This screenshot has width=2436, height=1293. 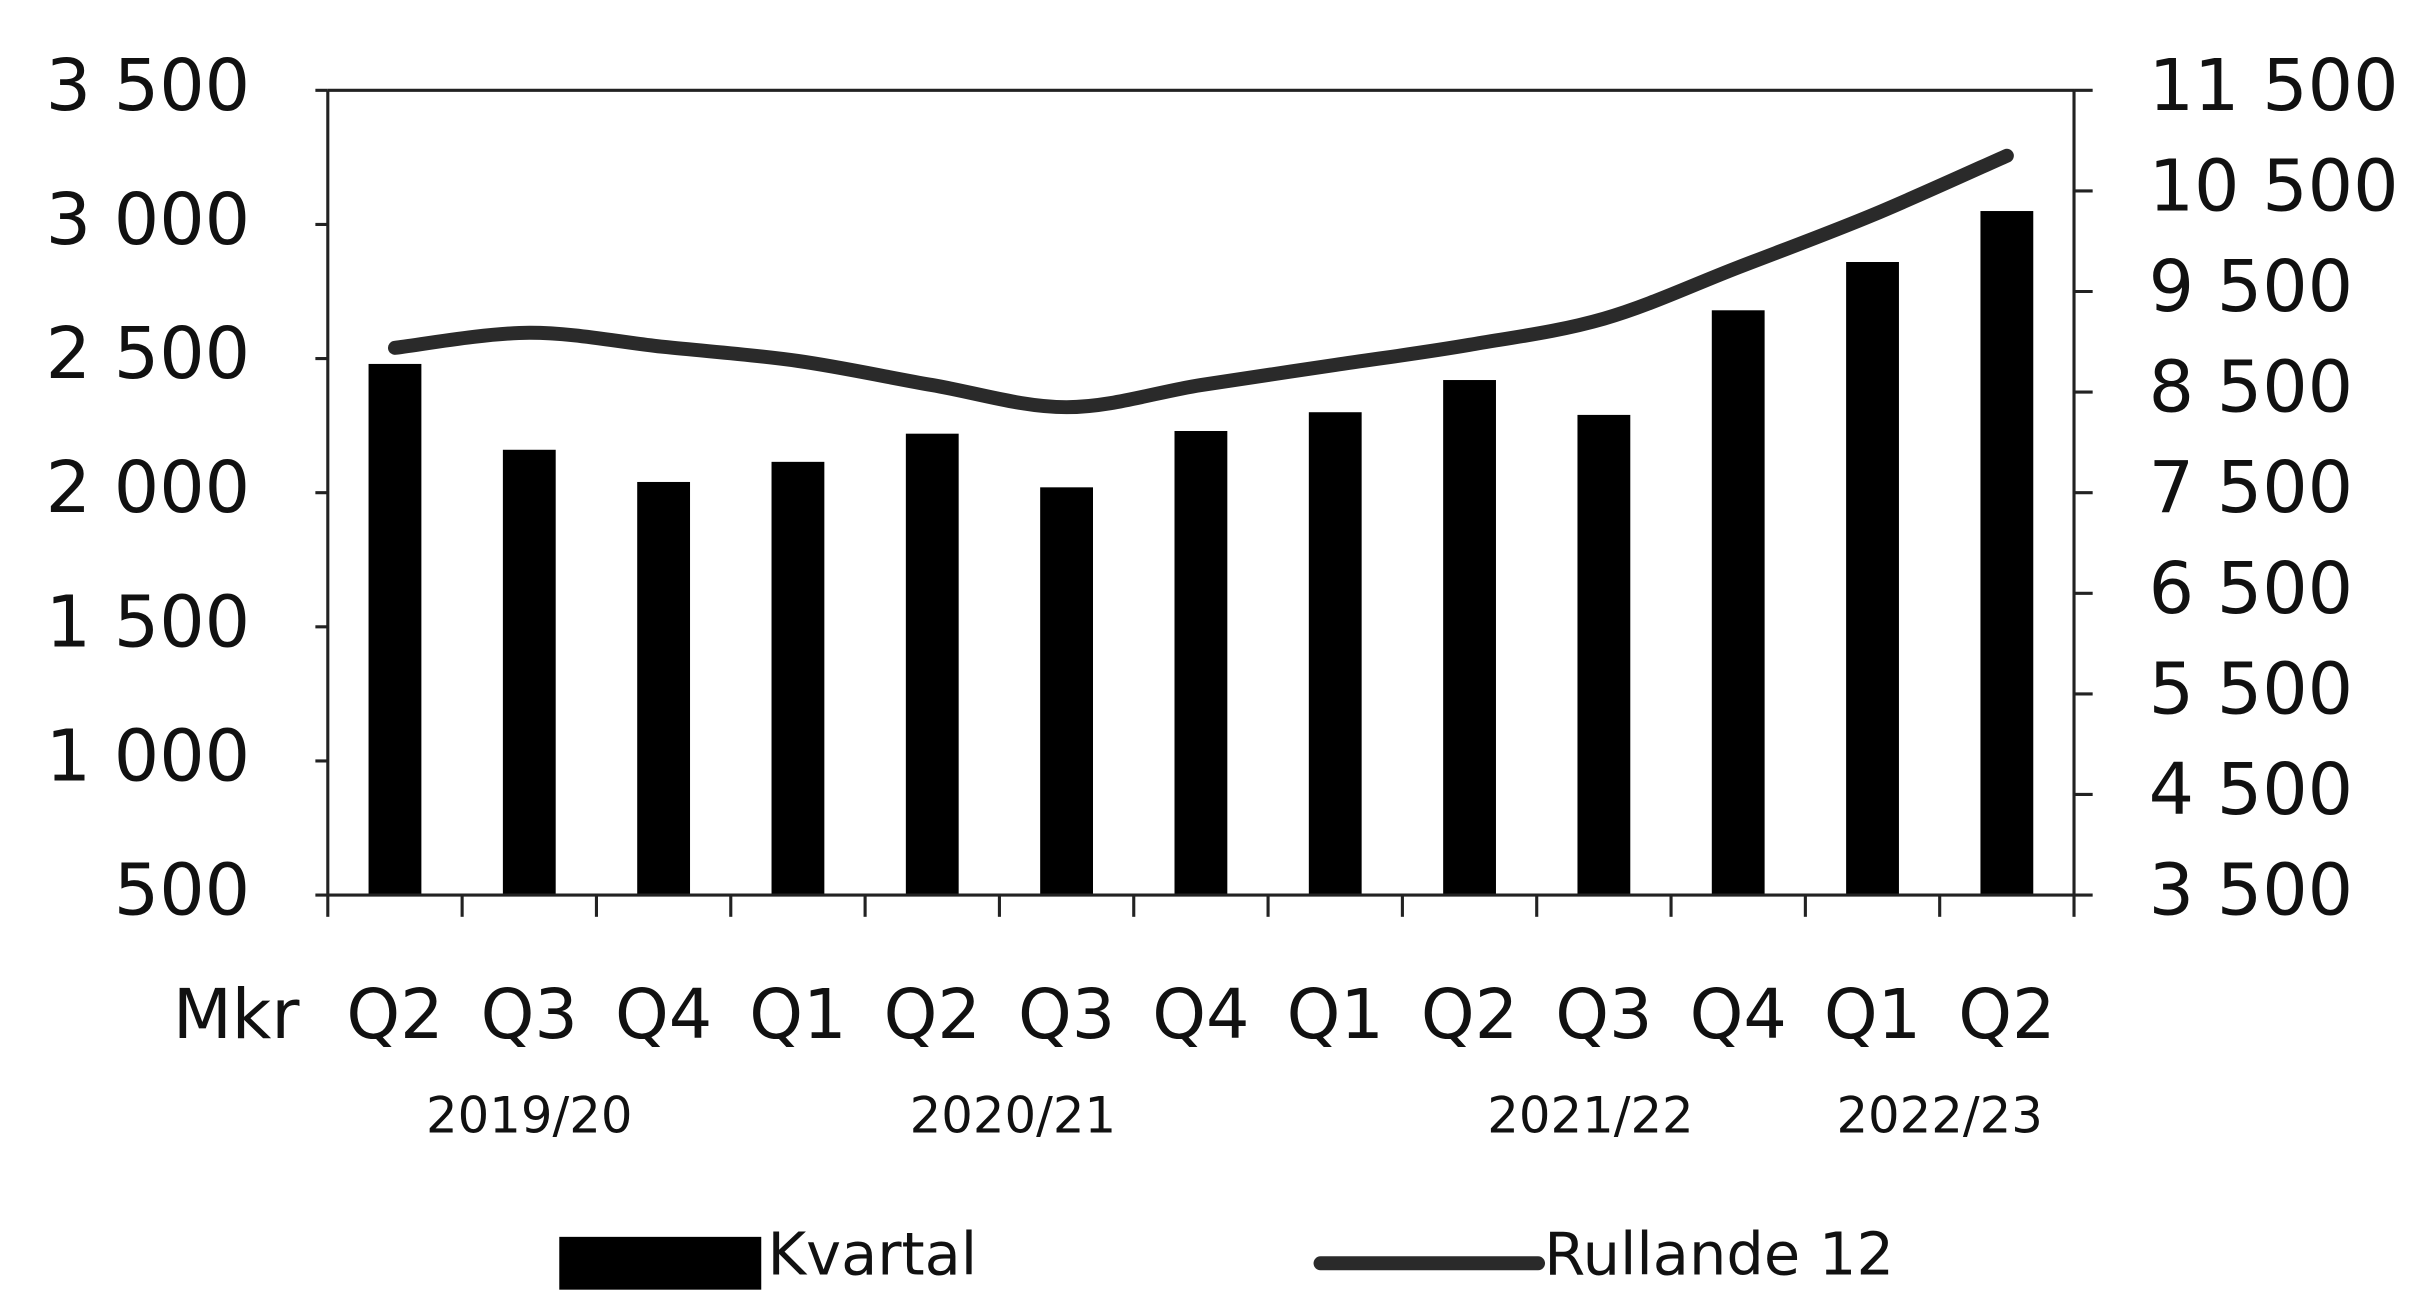 What do you see at coordinates (1939, 1115) in the screenshot?
I see `period-label: 2022/23` at bounding box center [1939, 1115].